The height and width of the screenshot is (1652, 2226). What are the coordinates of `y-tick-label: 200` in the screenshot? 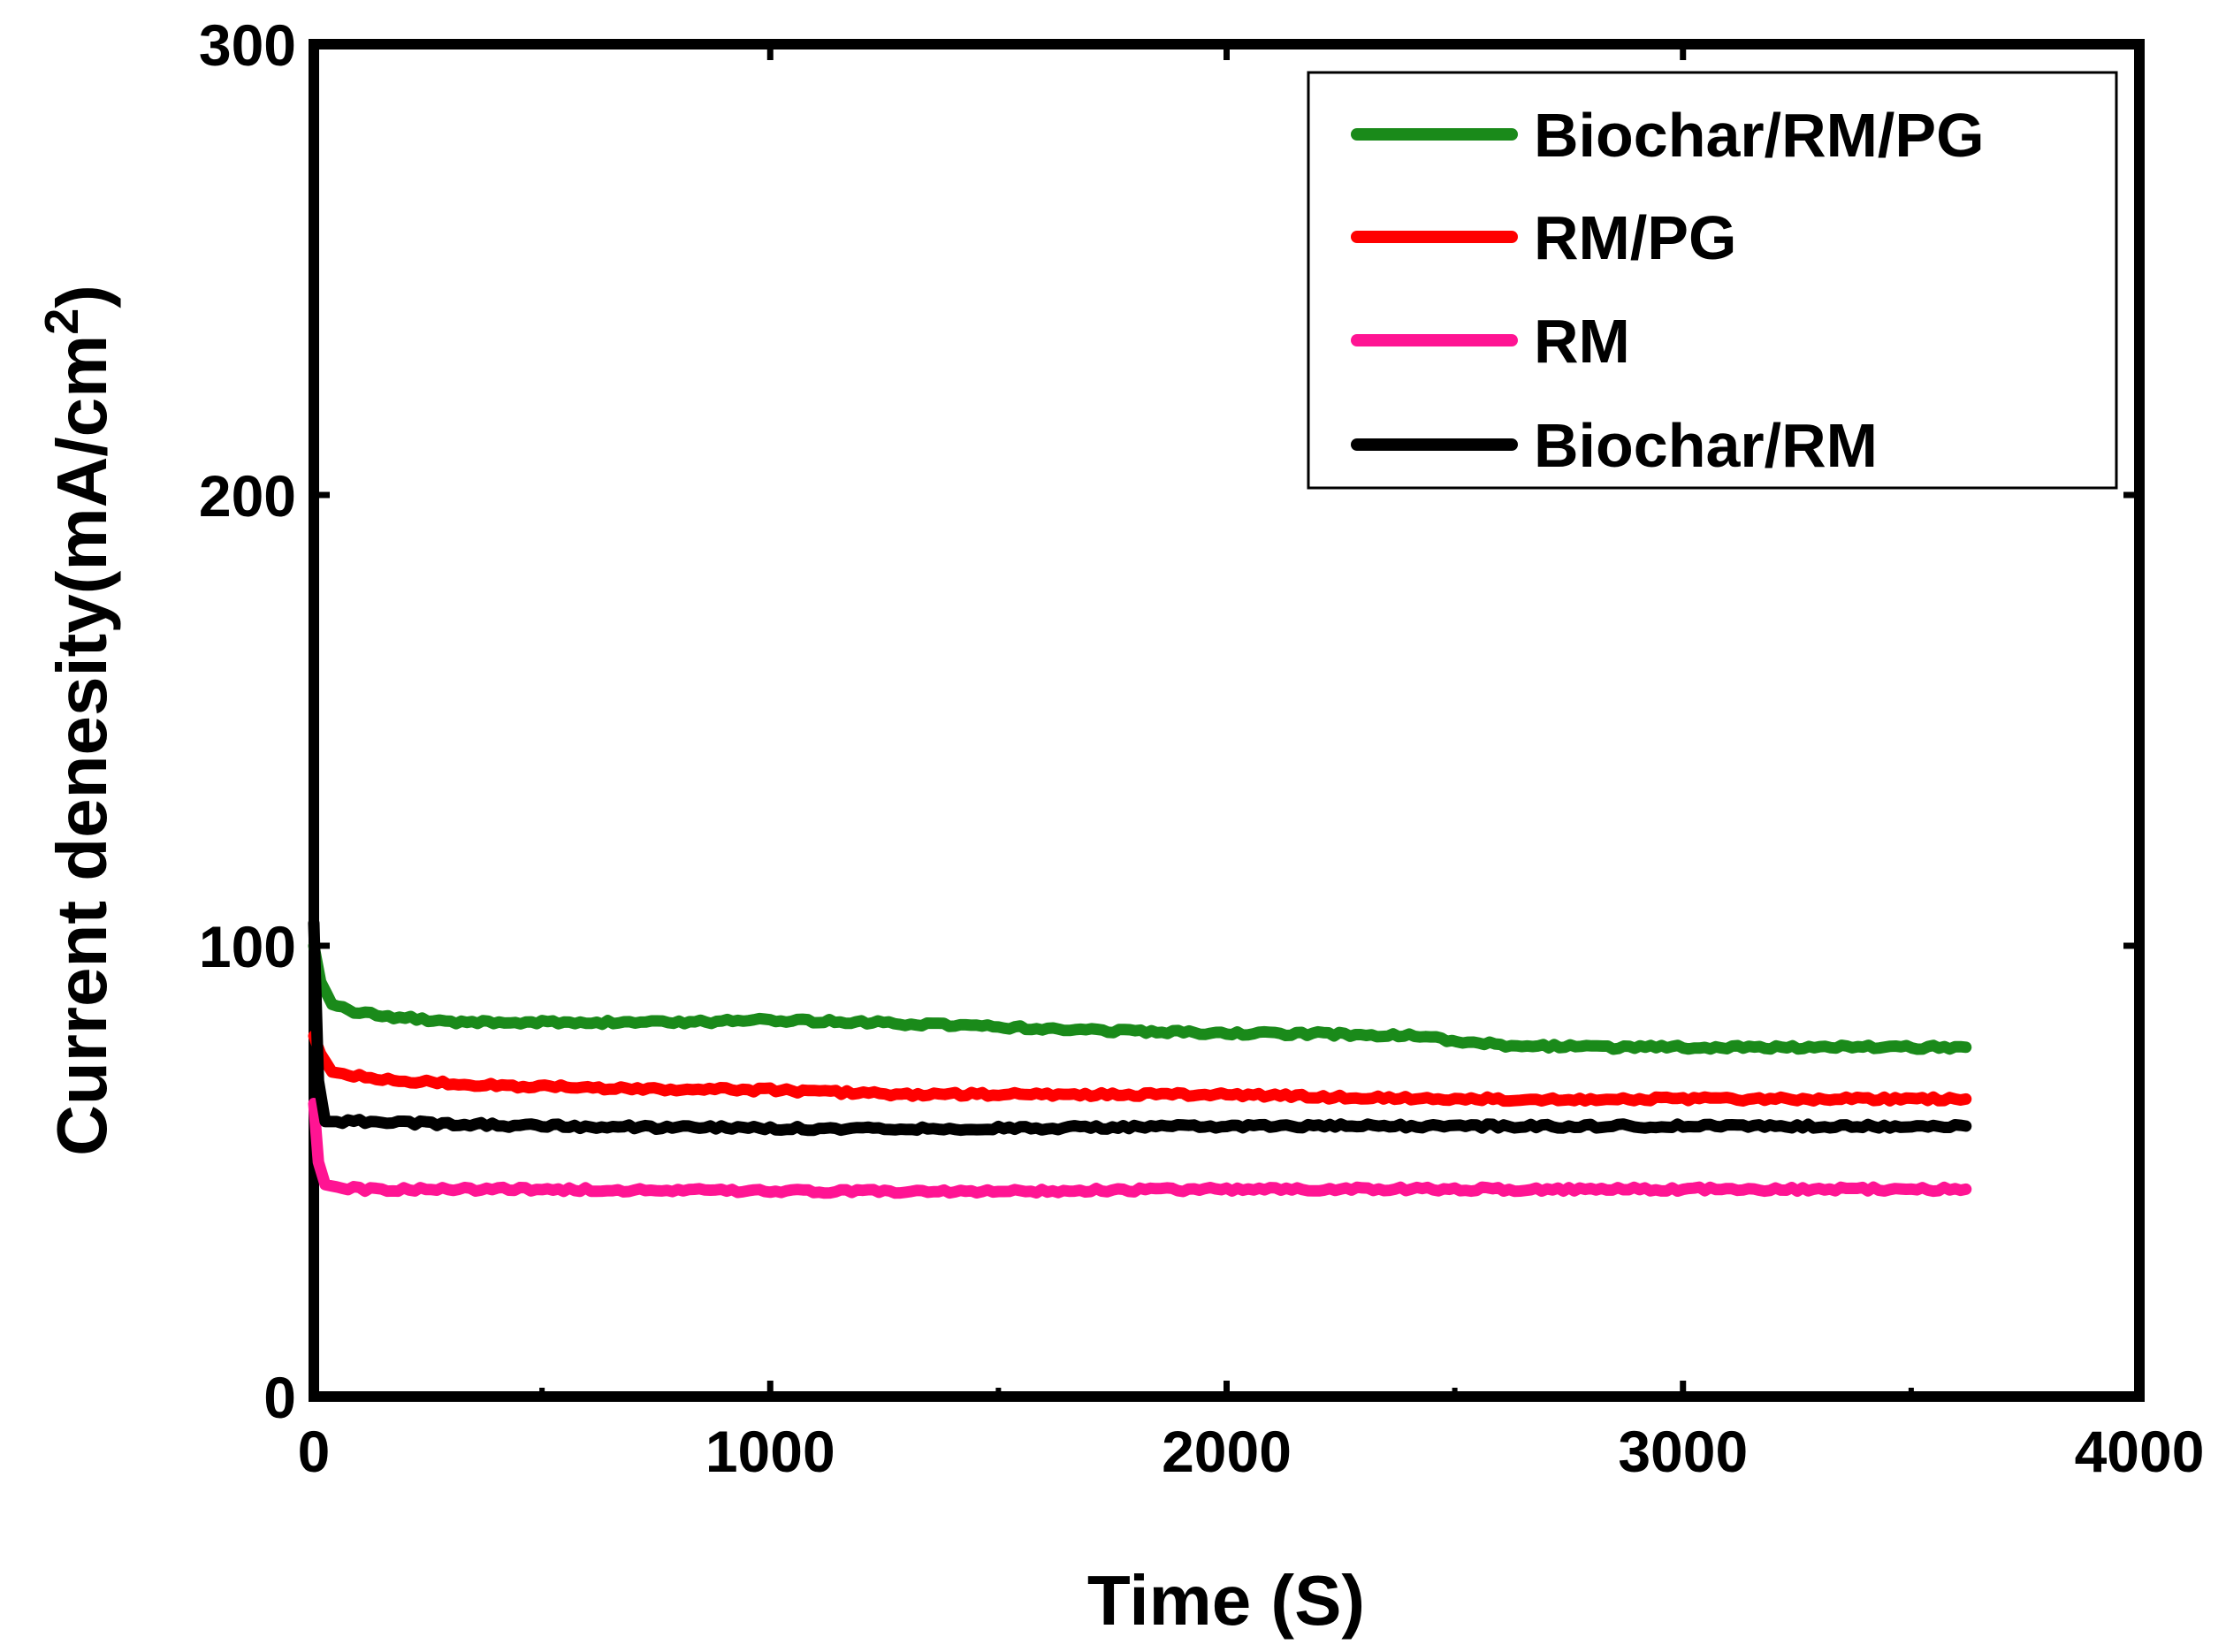 It's located at (248, 496).